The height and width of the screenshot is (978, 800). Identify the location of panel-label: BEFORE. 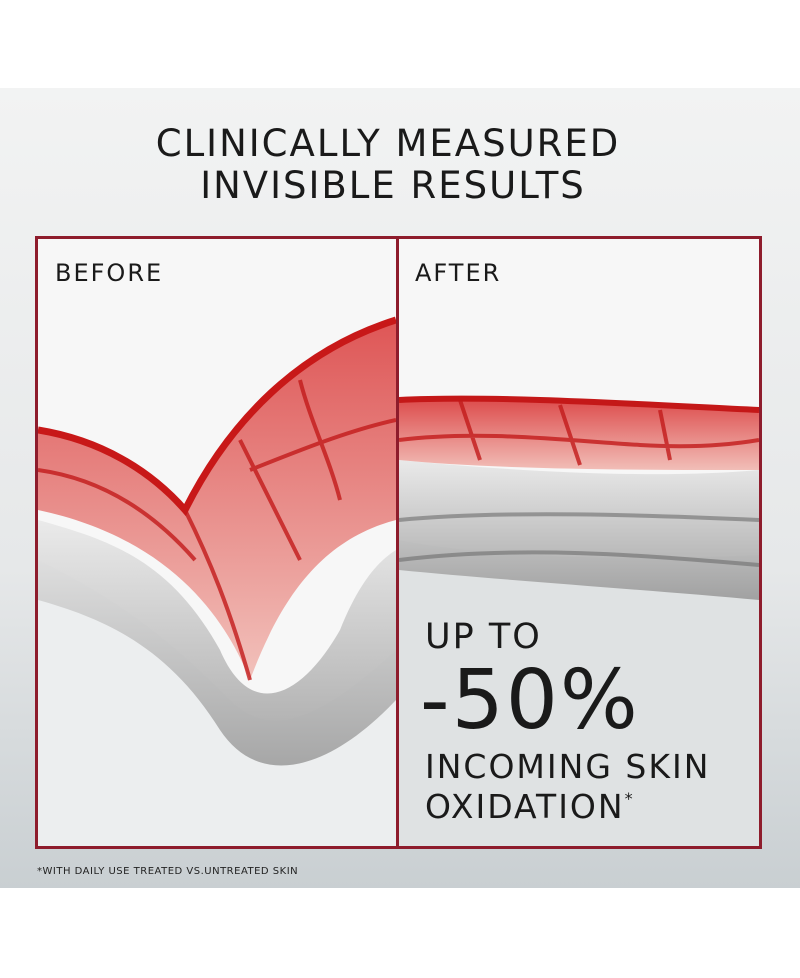
(109, 273).